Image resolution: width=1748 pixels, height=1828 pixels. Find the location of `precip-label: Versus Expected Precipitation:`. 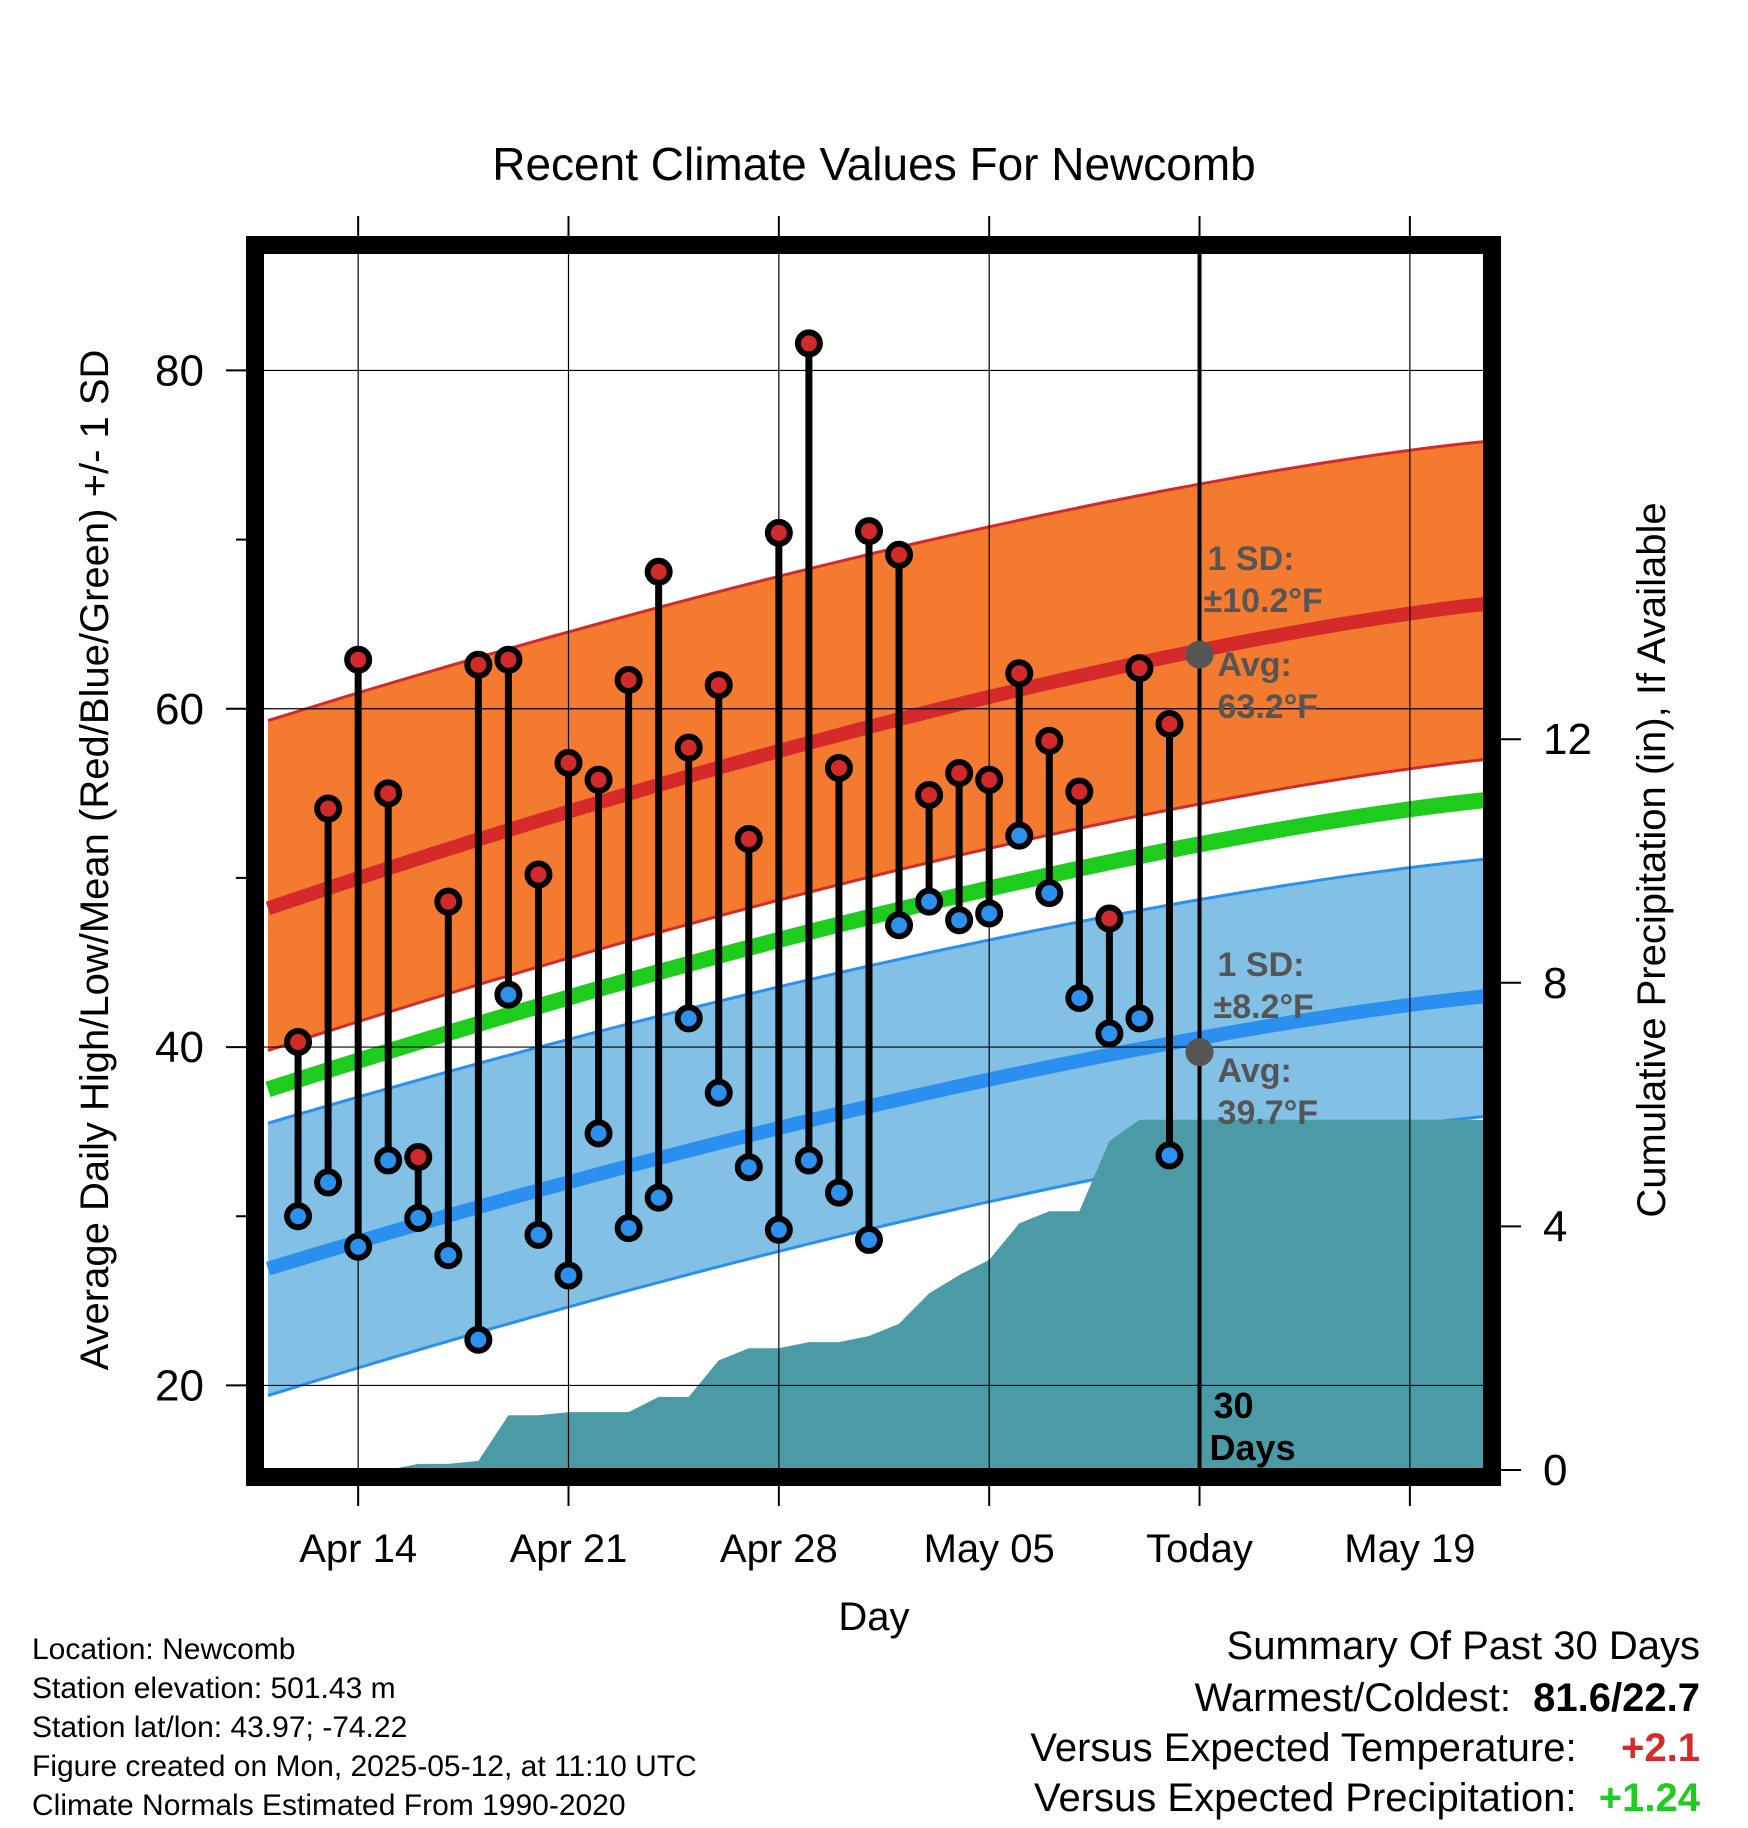

precip-label: Versus Expected Precipitation: is located at coordinates (1305, 1798).